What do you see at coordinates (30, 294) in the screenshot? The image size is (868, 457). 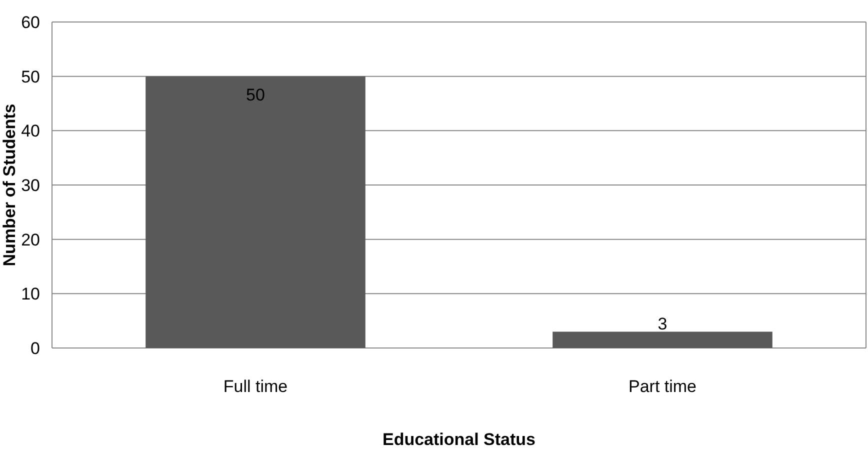 I see `y-tick-label: 10` at bounding box center [30, 294].